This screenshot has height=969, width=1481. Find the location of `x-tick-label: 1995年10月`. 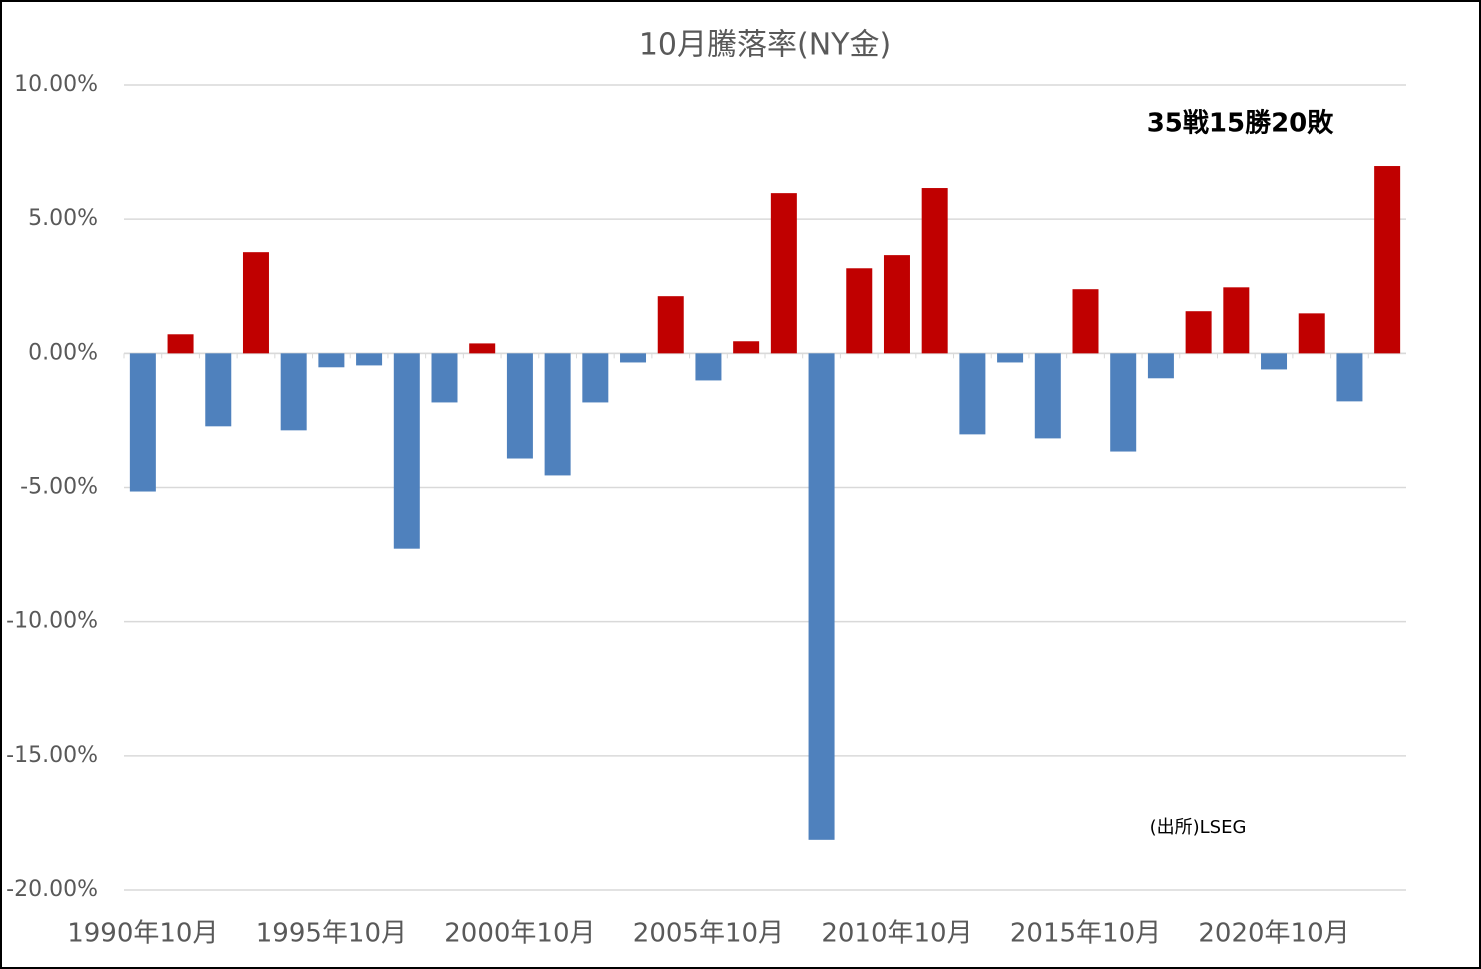

x-tick-label: 1995年10月 is located at coordinates (331, 934).